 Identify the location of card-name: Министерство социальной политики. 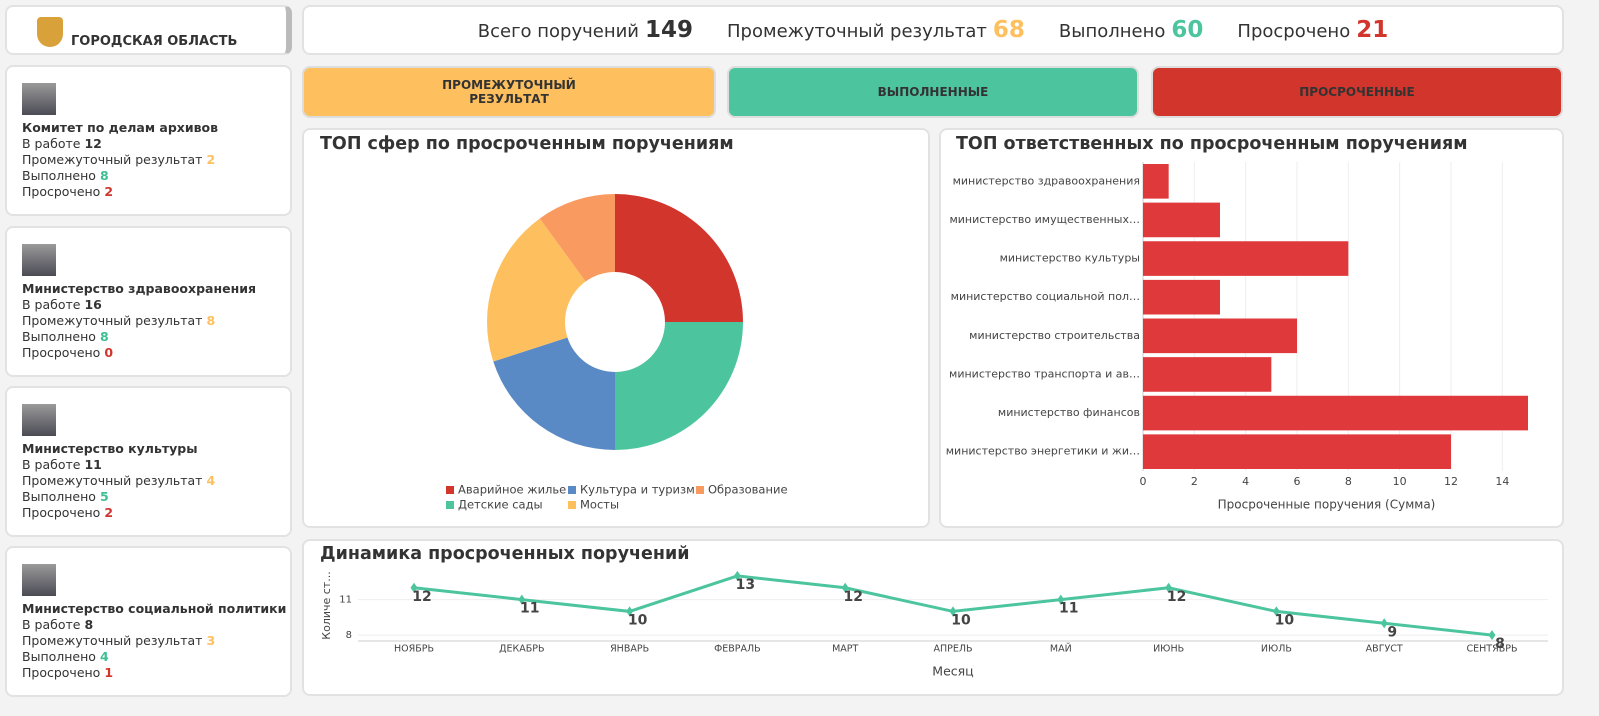
(154, 608).